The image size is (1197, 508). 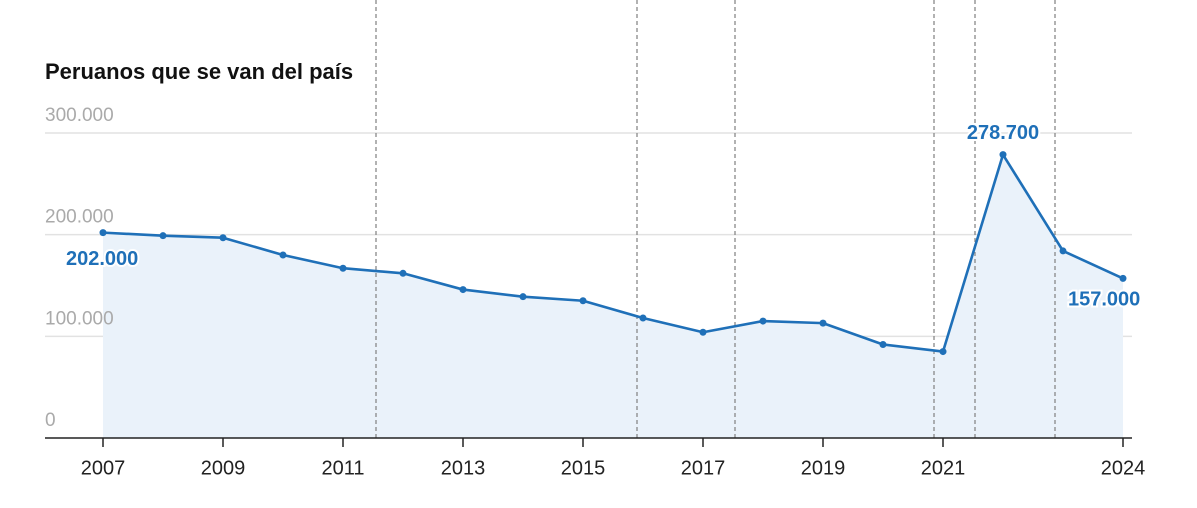 What do you see at coordinates (823, 468) in the screenshot?
I see `x-tick-label: 2019` at bounding box center [823, 468].